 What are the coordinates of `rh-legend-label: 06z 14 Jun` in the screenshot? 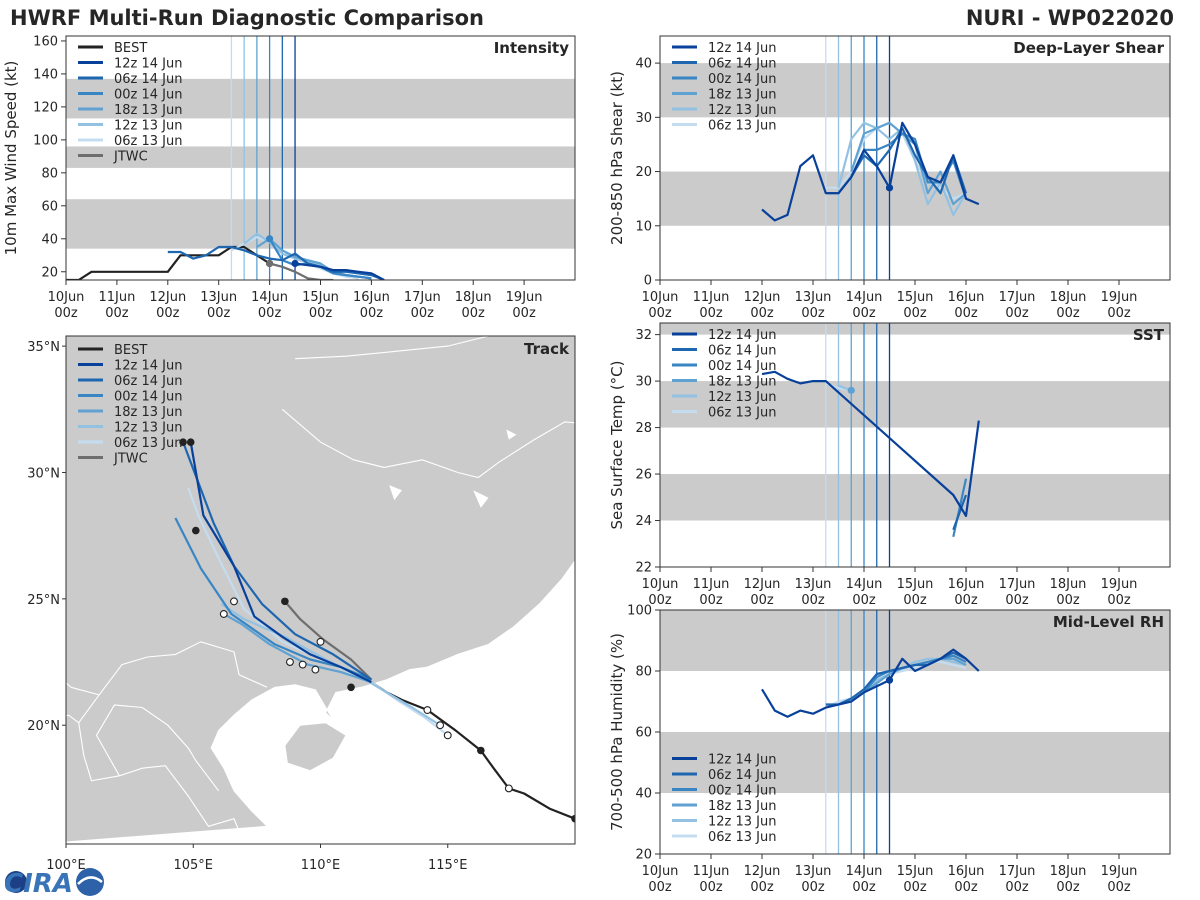 It's located at (742, 775).